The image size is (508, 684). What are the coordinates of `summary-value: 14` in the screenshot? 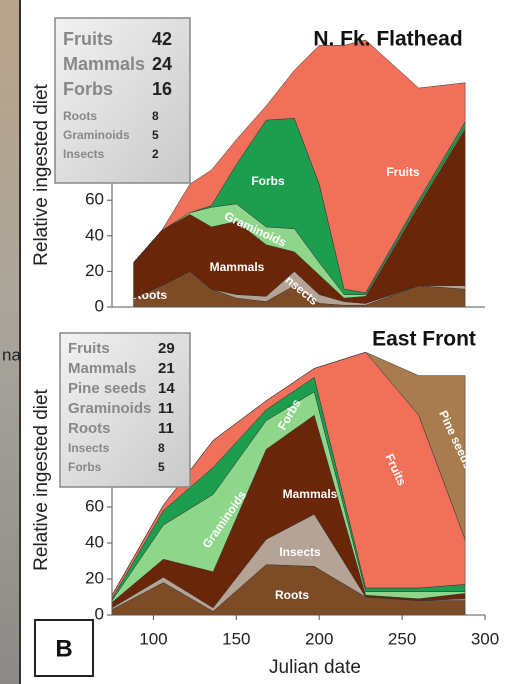 It's located at (166, 388).